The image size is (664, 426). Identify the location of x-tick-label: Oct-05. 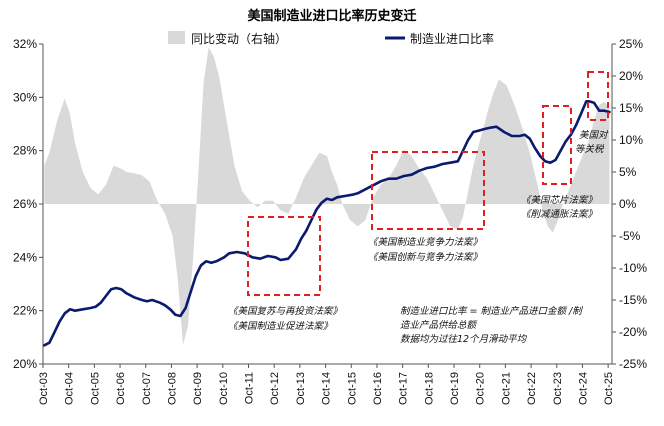
(95, 388).